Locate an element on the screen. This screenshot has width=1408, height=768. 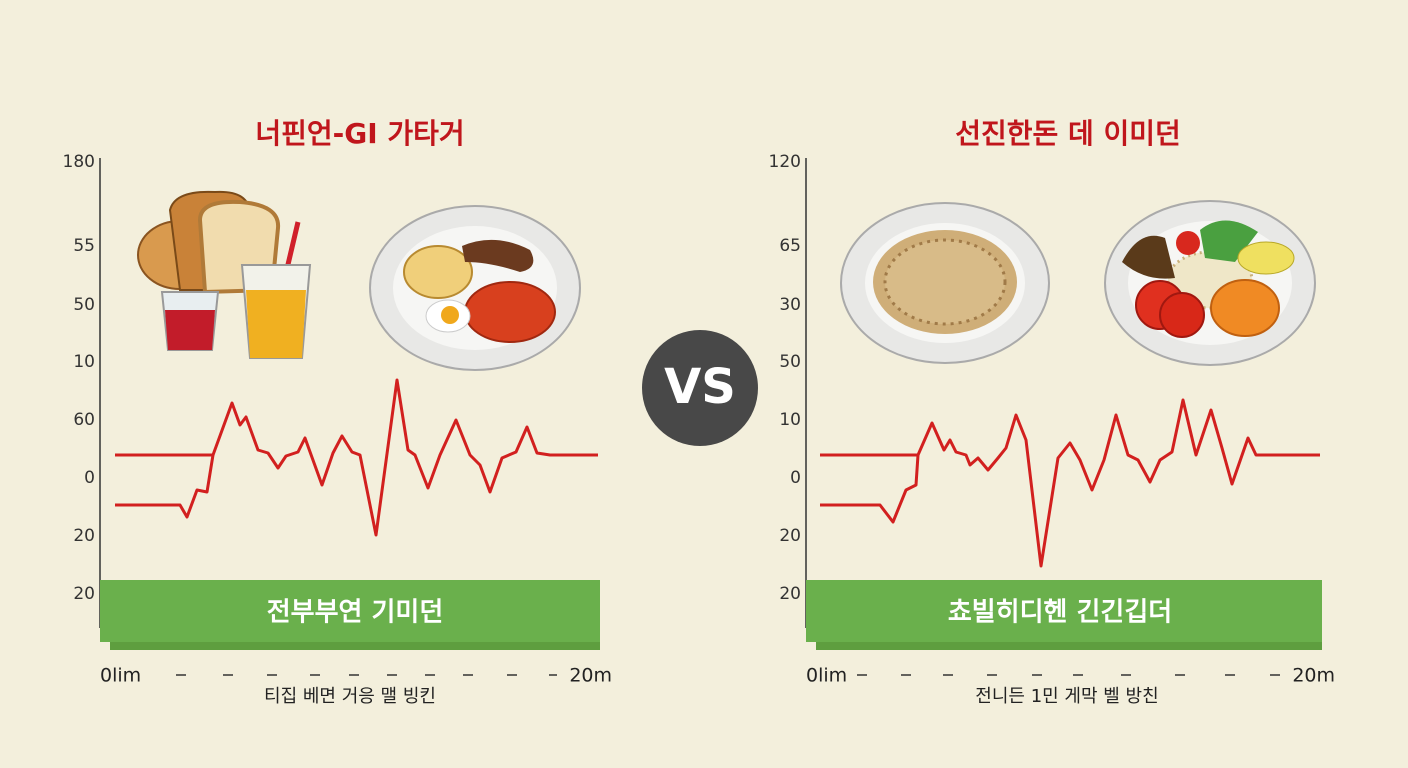
caption: 전니든 1민 게막 벨 방친 is located at coordinates (1066, 696).